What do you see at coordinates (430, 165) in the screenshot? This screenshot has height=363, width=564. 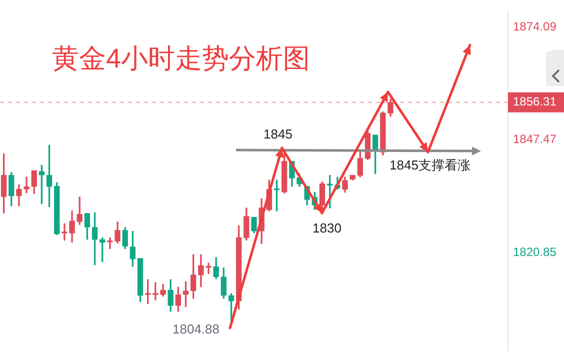 I see `annotation: 1845支撑看涨` at bounding box center [430, 165].